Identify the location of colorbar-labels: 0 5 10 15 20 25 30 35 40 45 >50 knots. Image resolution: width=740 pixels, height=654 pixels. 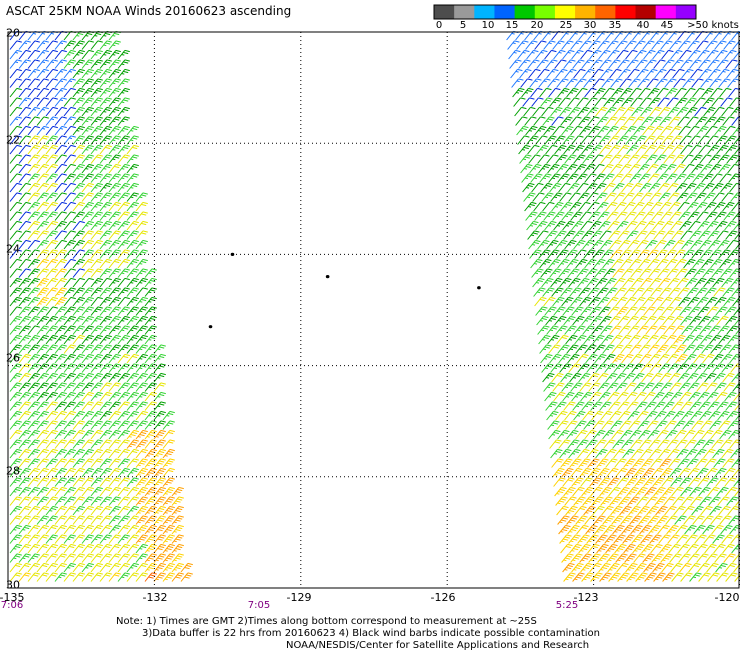
(370, 27).